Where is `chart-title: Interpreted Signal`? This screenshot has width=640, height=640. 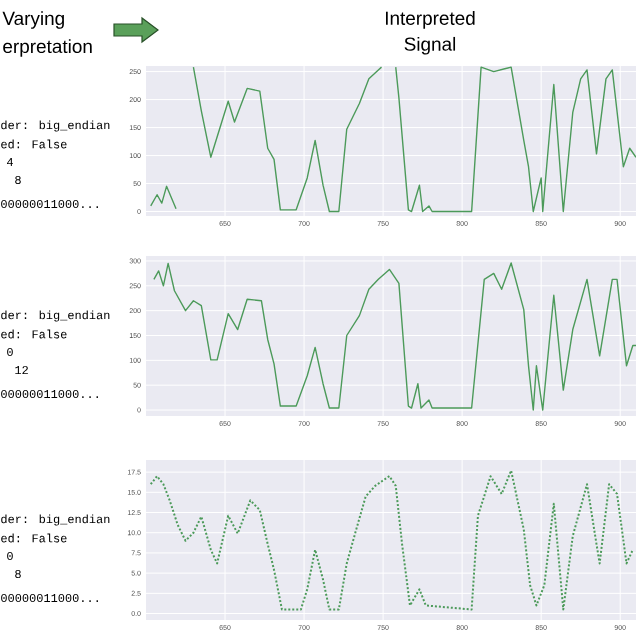 chart-title: Interpreted Signal is located at coordinates (430, 33).